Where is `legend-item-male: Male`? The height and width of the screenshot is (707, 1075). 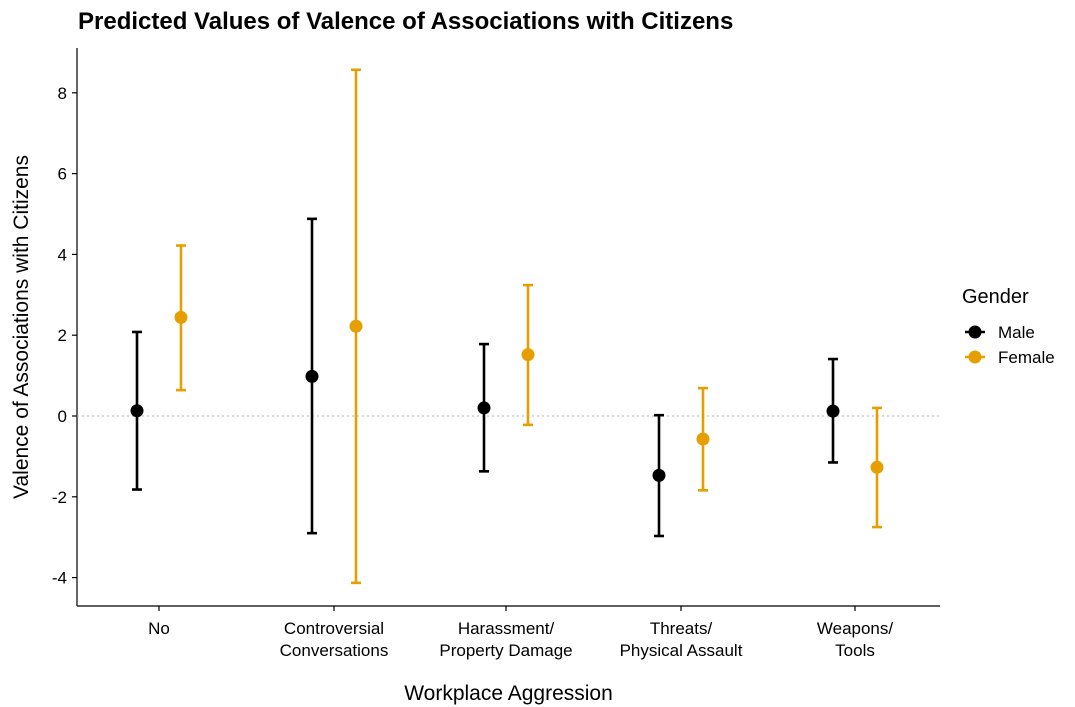
legend-item-male: Male is located at coordinates (1000, 332).